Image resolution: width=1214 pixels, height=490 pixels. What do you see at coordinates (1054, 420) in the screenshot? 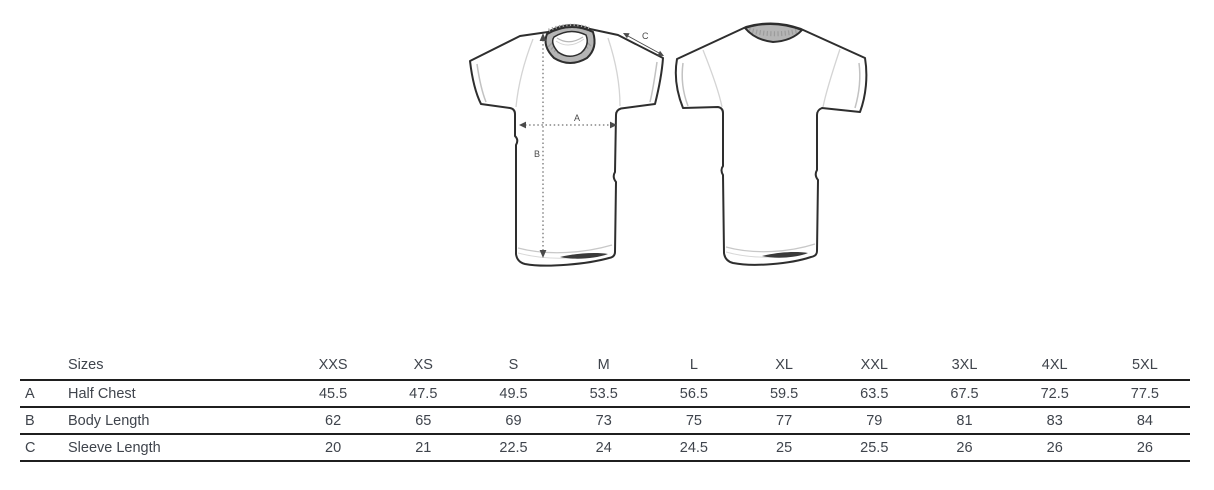
I see `measure-value: 83` at bounding box center [1054, 420].